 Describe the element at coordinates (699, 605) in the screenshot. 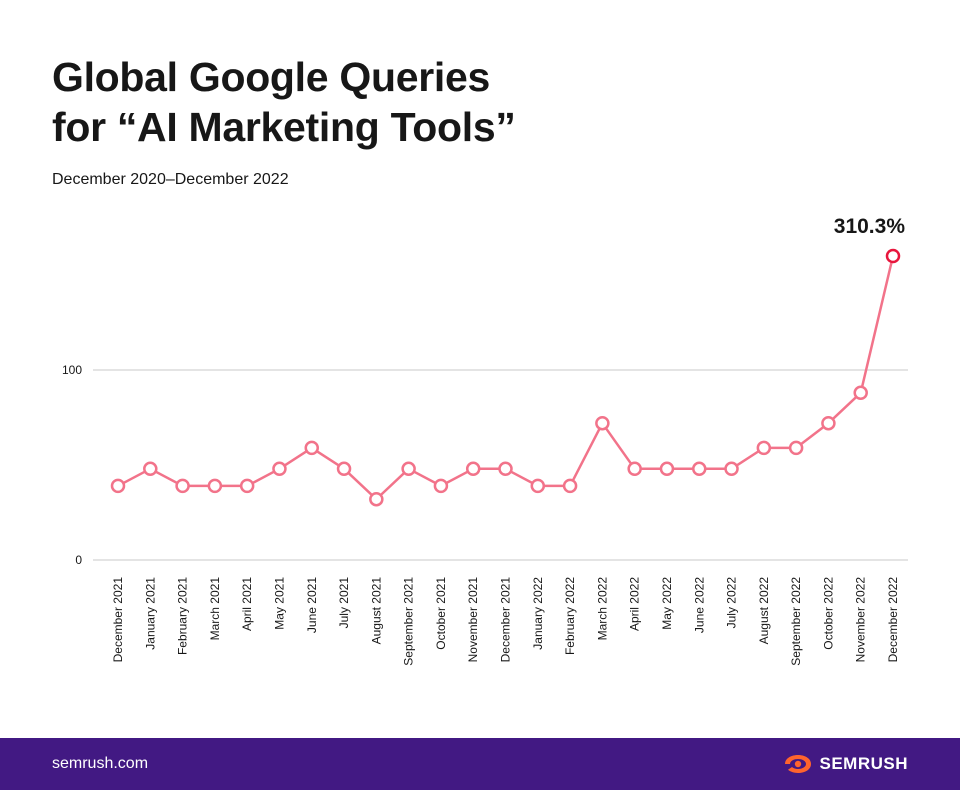

I see `x-tick-label: June 2022` at that location.